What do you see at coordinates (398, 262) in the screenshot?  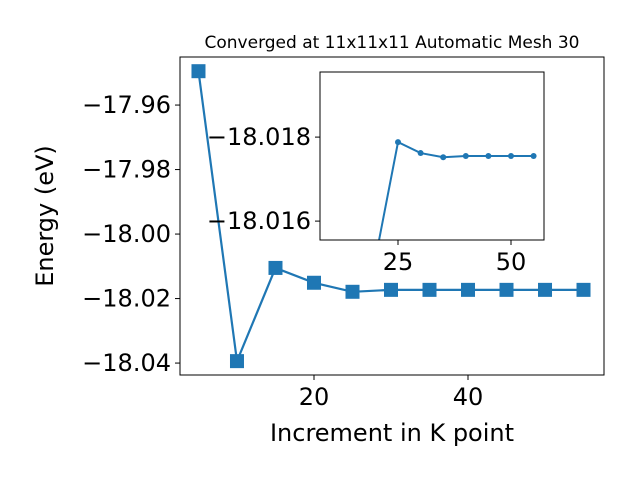 I see `x-tick-label: 25` at bounding box center [398, 262].